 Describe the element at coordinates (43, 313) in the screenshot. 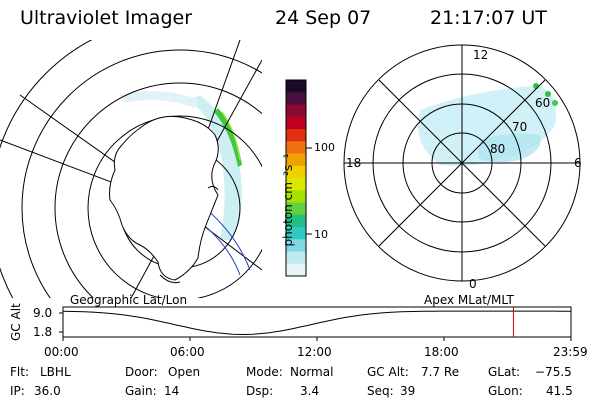

I see `altitude-ytick-top: 9.0` at that location.